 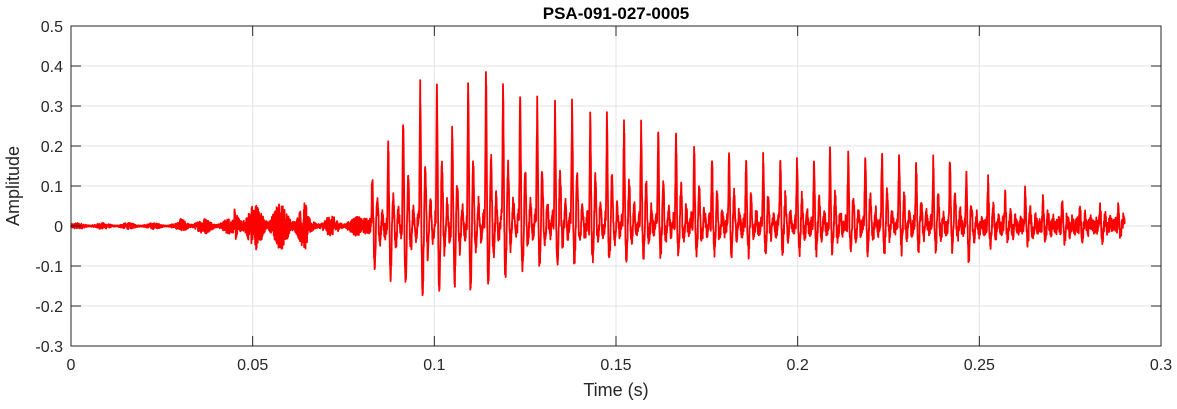 What do you see at coordinates (13, 186) in the screenshot?
I see `y-axis-label: Amplitude` at bounding box center [13, 186].